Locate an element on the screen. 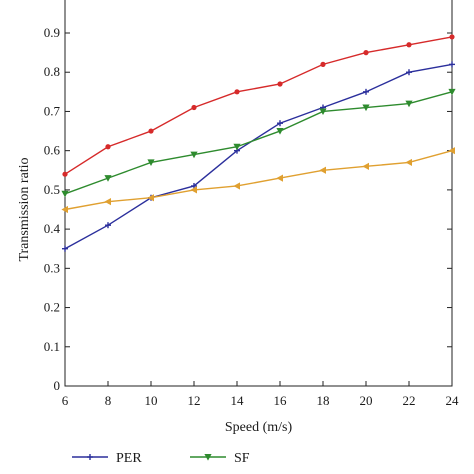  y-tick-label: 0.9 is located at coordinates (52, 32).